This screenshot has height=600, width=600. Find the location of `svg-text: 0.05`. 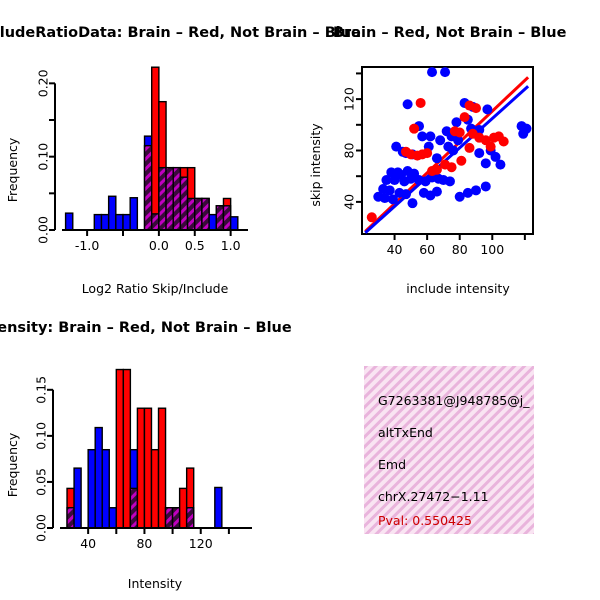

svg-text: 0.05 is located at coordinates (41, 482).